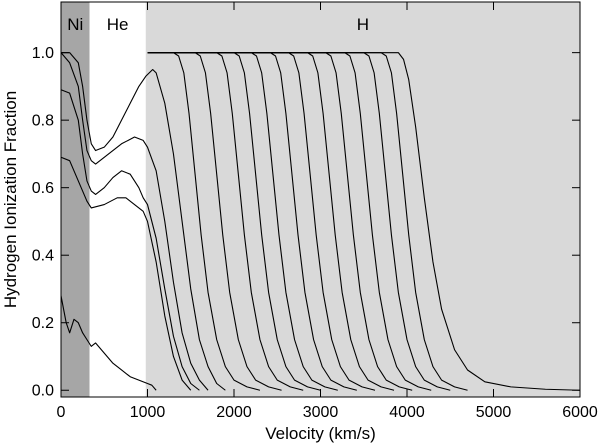 The image size is (600, 448). I want to click on x-tick-label: 0, so click(61, 412).